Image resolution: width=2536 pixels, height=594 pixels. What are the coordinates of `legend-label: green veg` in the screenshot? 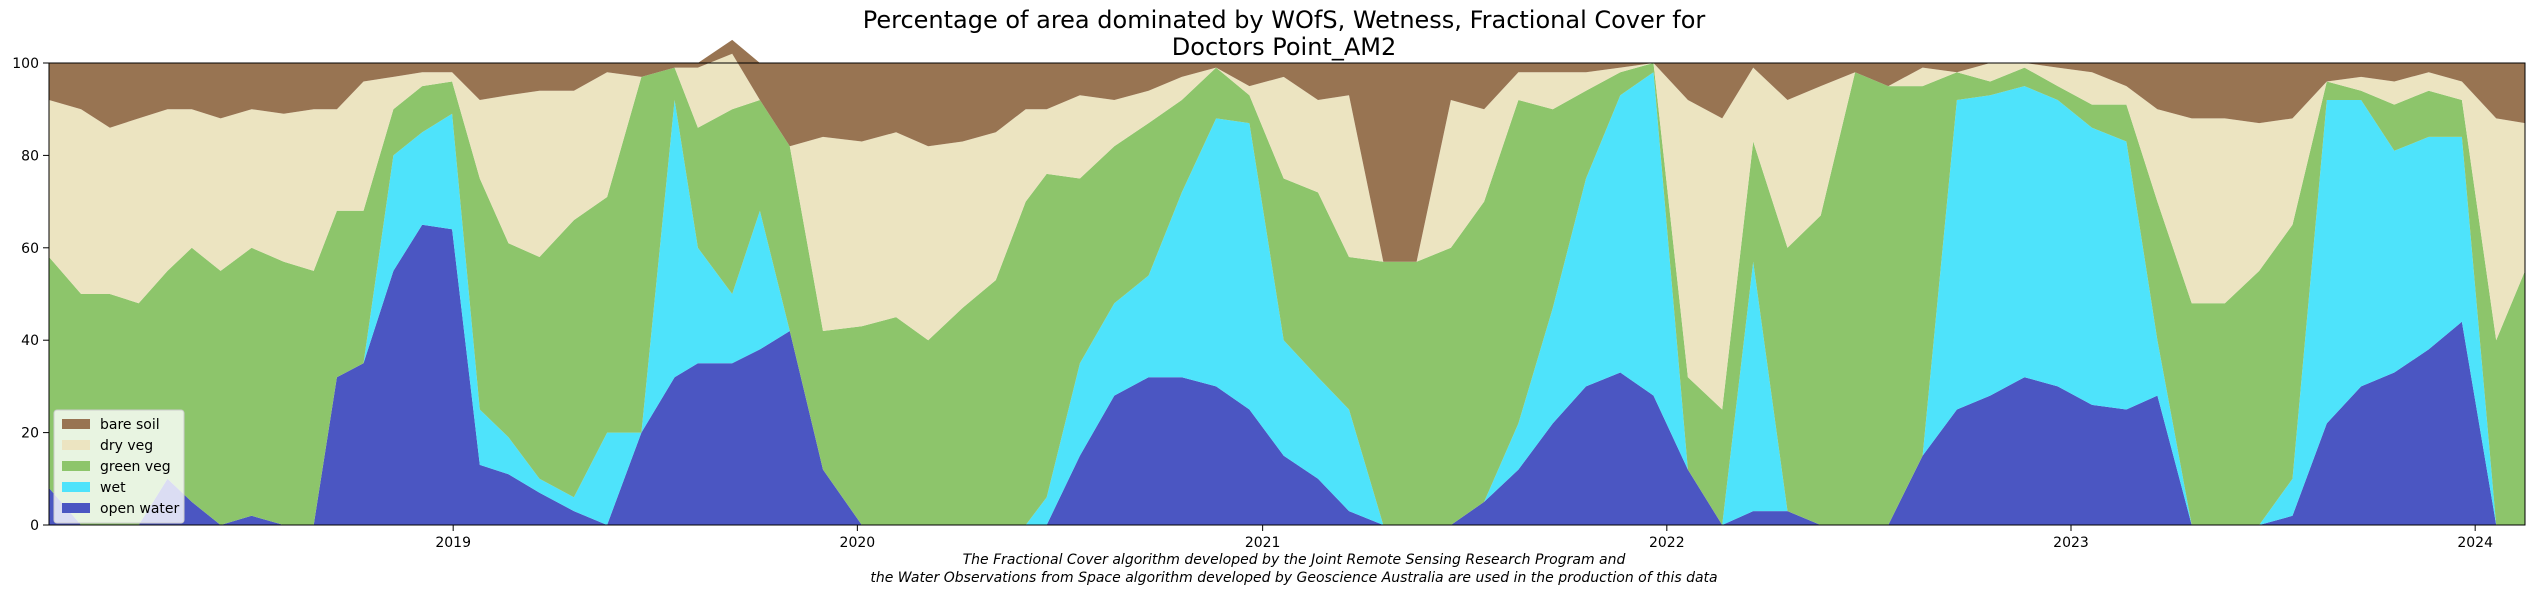 It's located at (135, 467).